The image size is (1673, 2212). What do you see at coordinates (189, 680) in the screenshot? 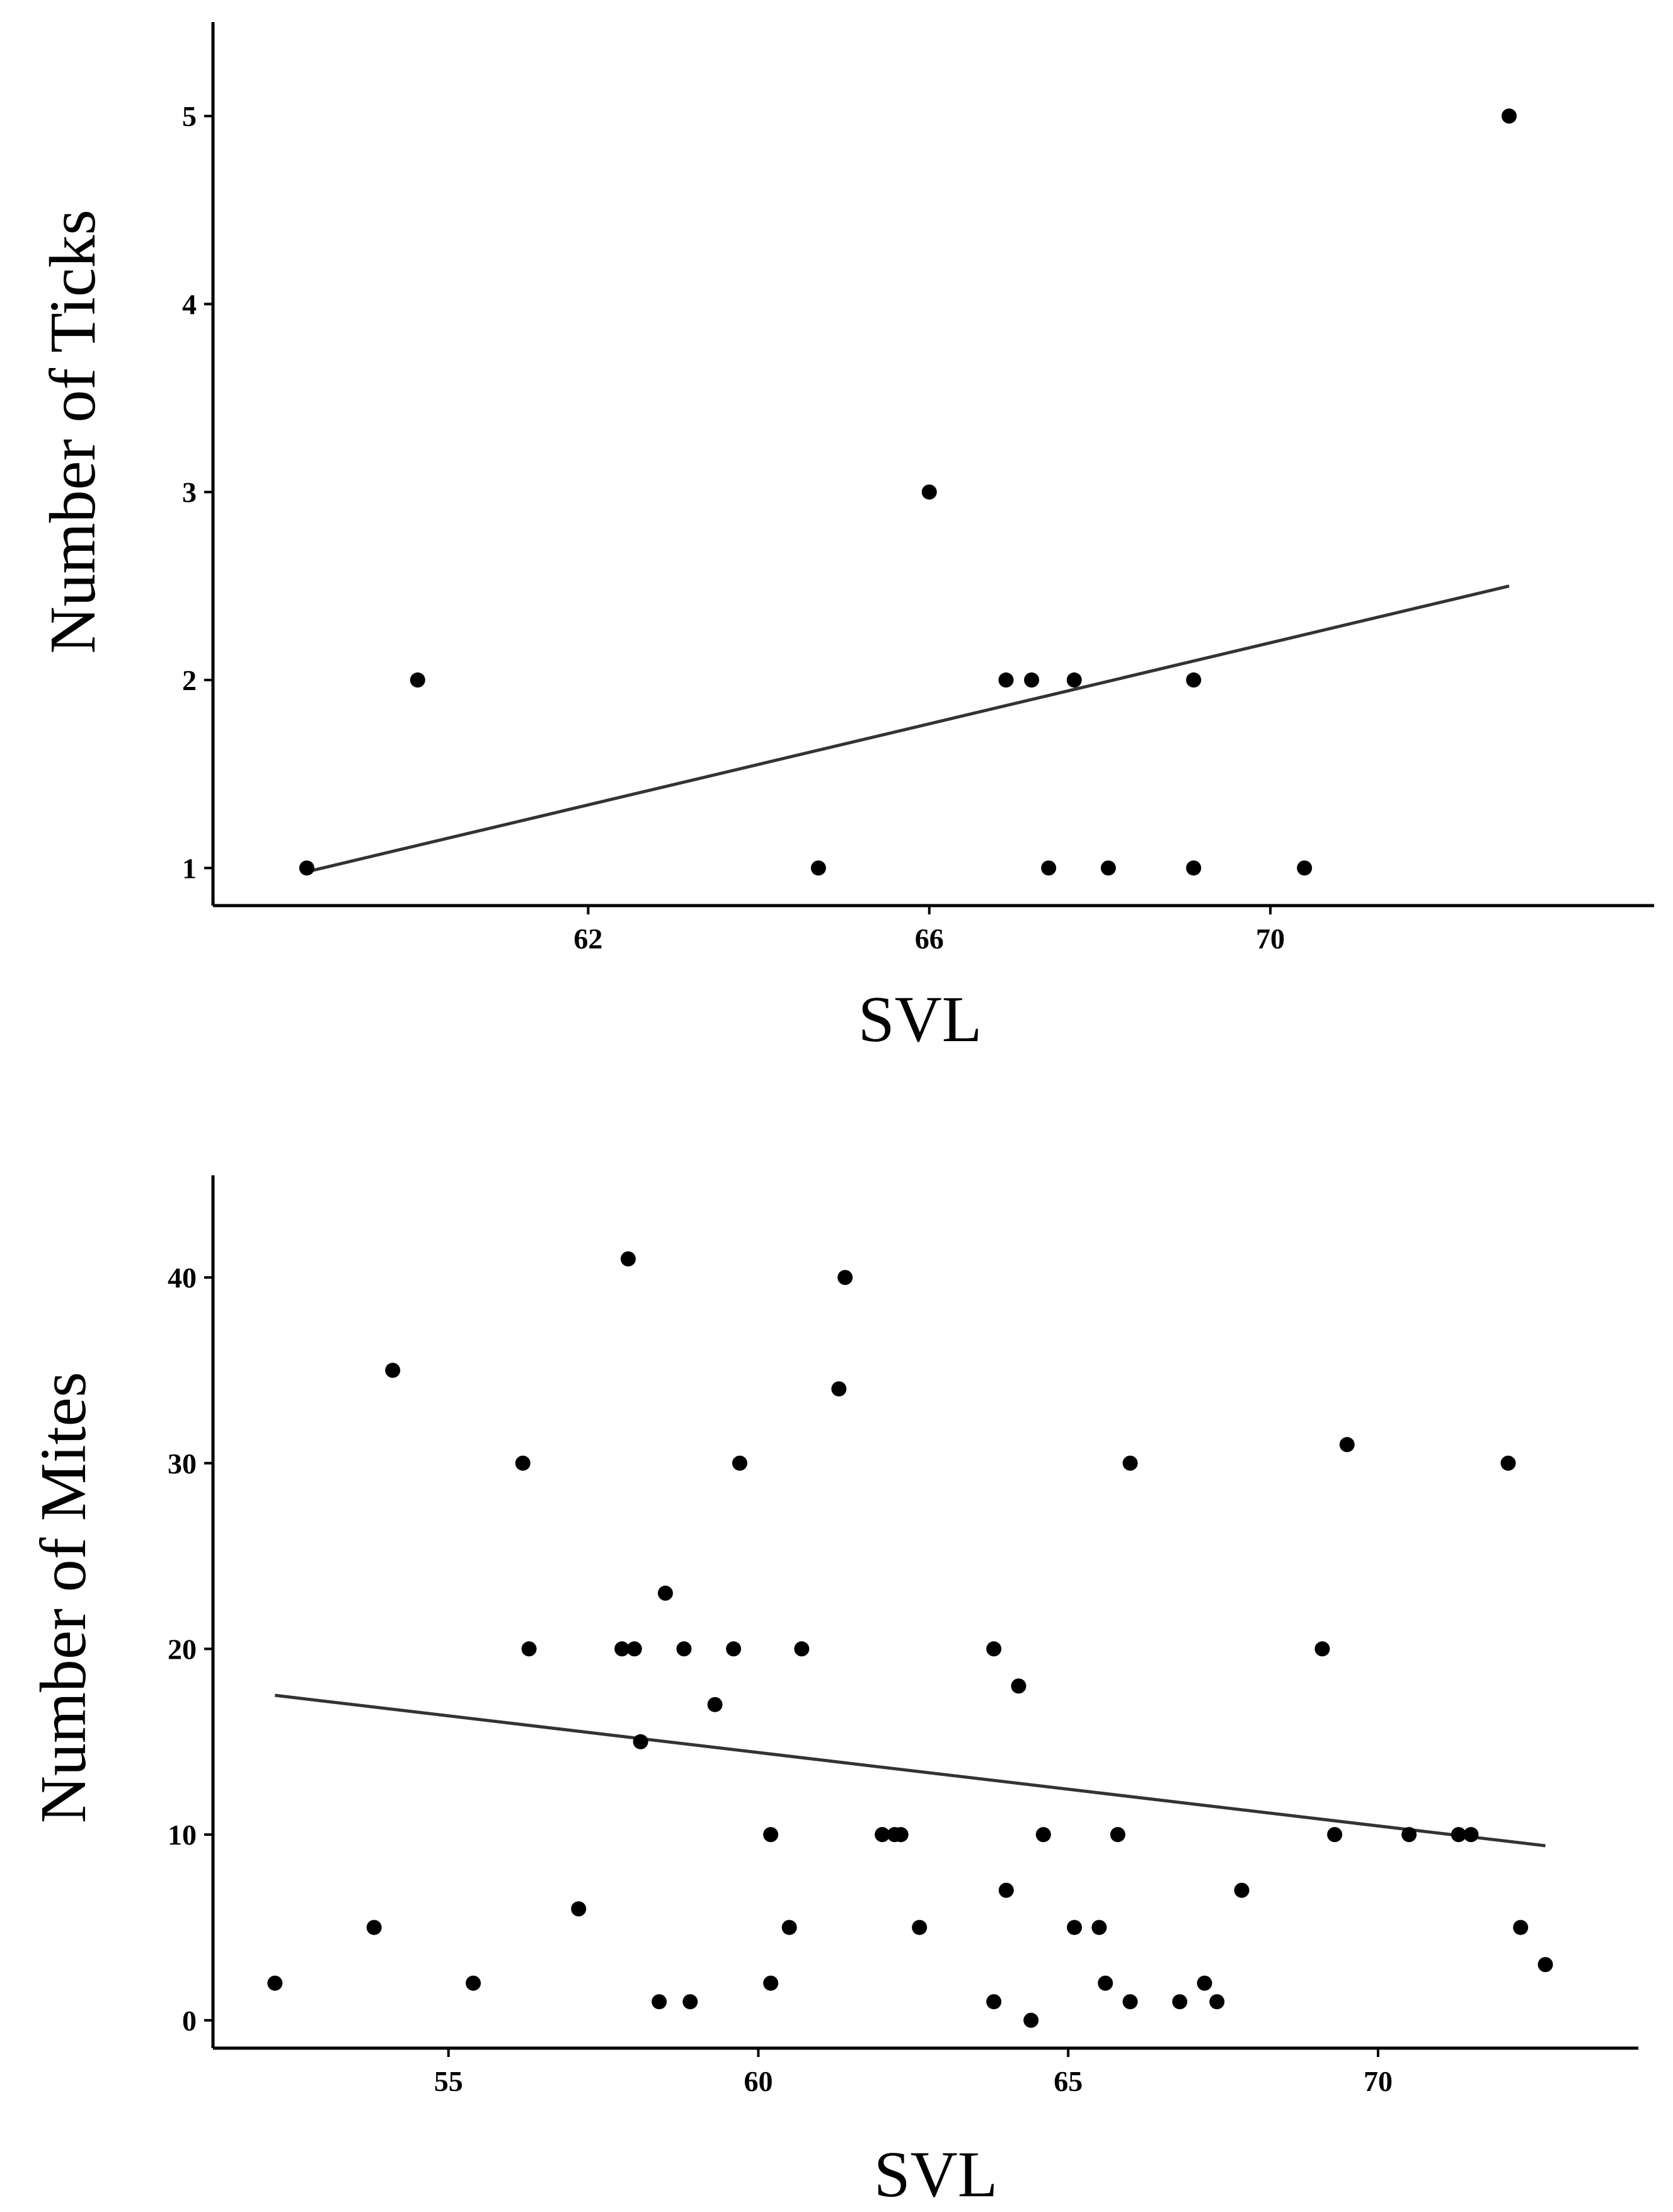
I see `ticks-ytick-label: 2` at bounding box center [189, 680].